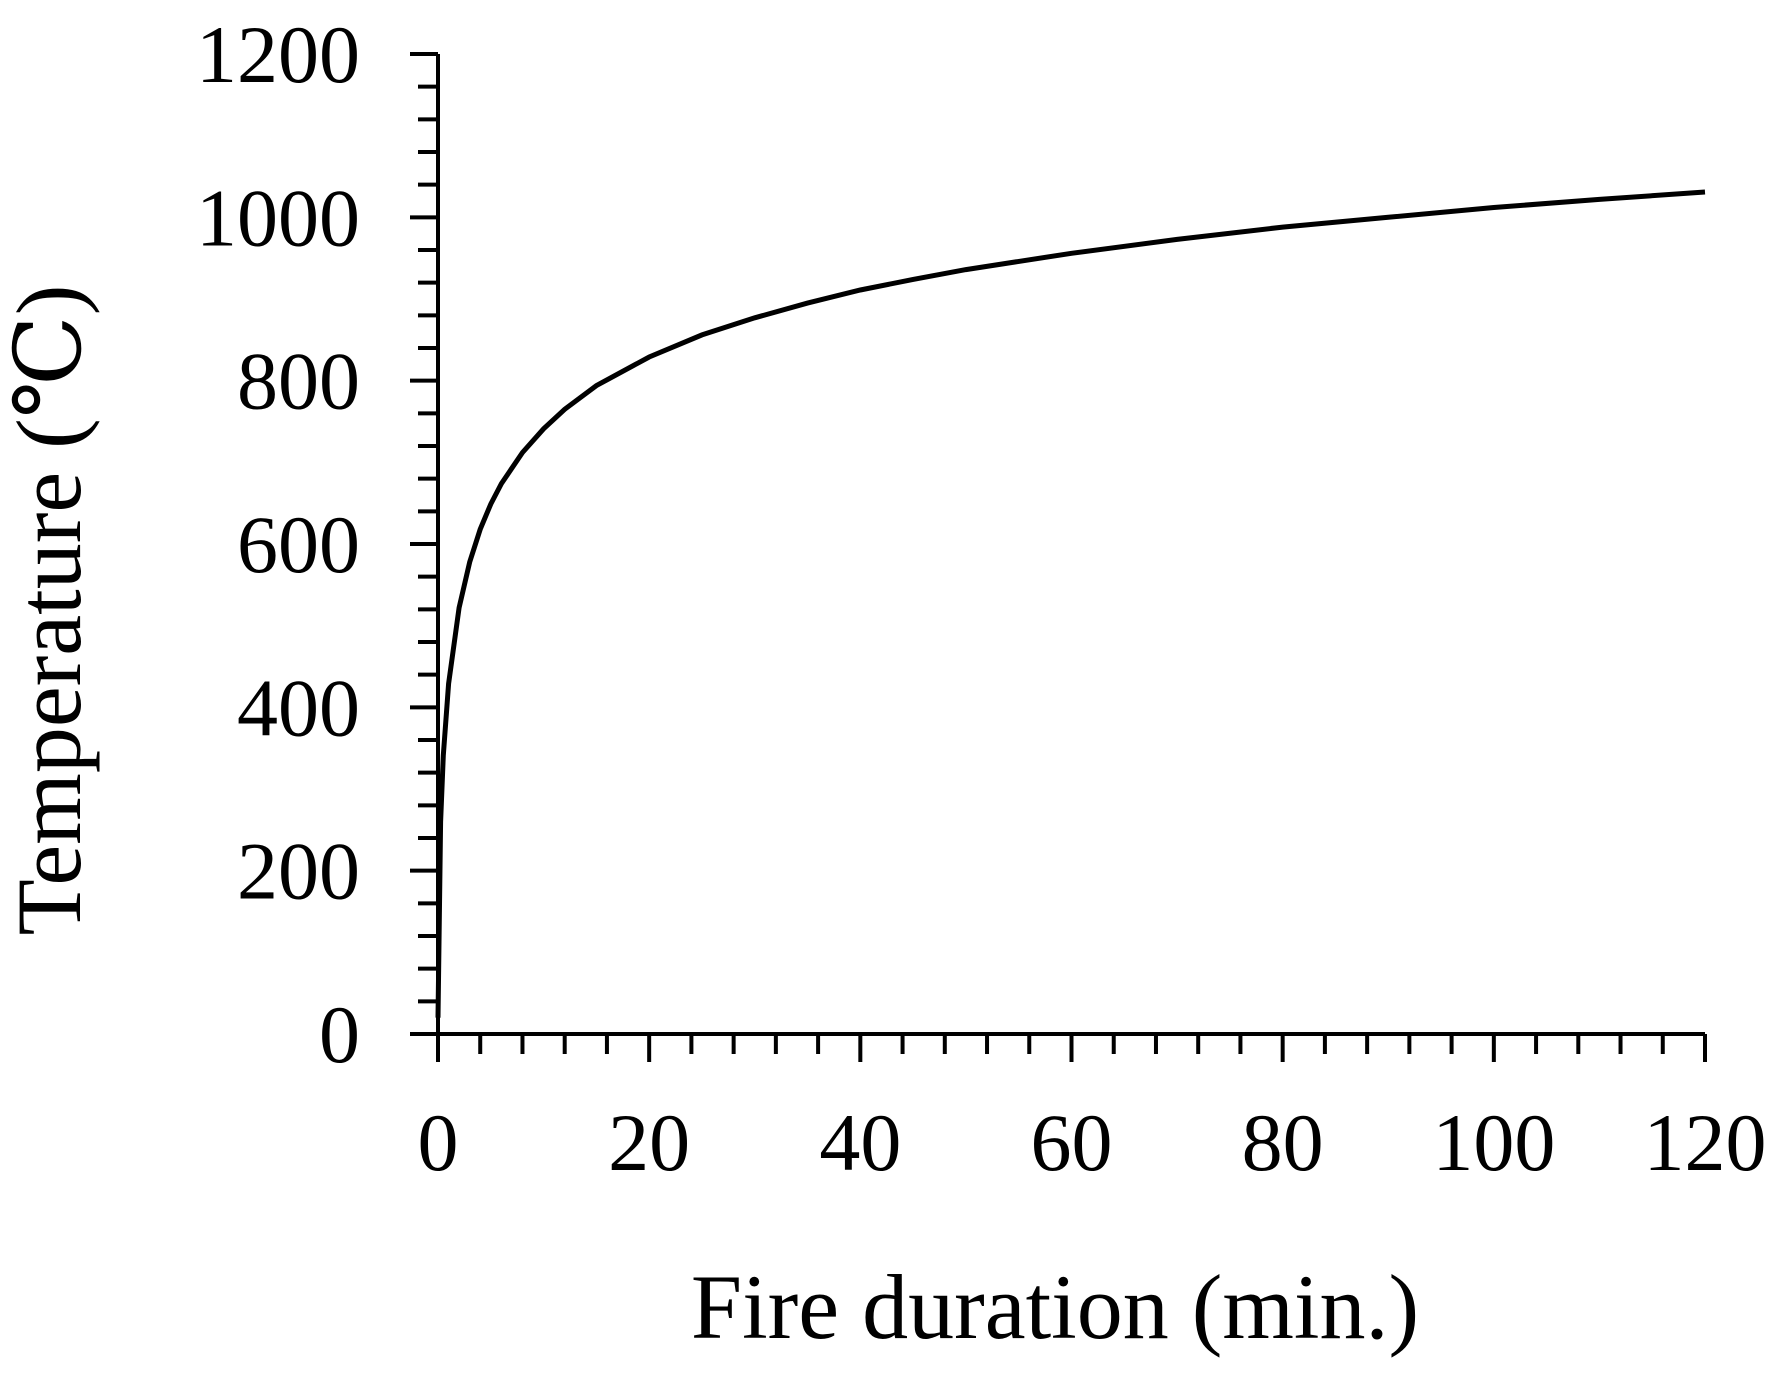  What do you see at coordinates (649, 1142) in the screenshot?
I see `x-tick-label: 20` at bounding box center [649, 1142].